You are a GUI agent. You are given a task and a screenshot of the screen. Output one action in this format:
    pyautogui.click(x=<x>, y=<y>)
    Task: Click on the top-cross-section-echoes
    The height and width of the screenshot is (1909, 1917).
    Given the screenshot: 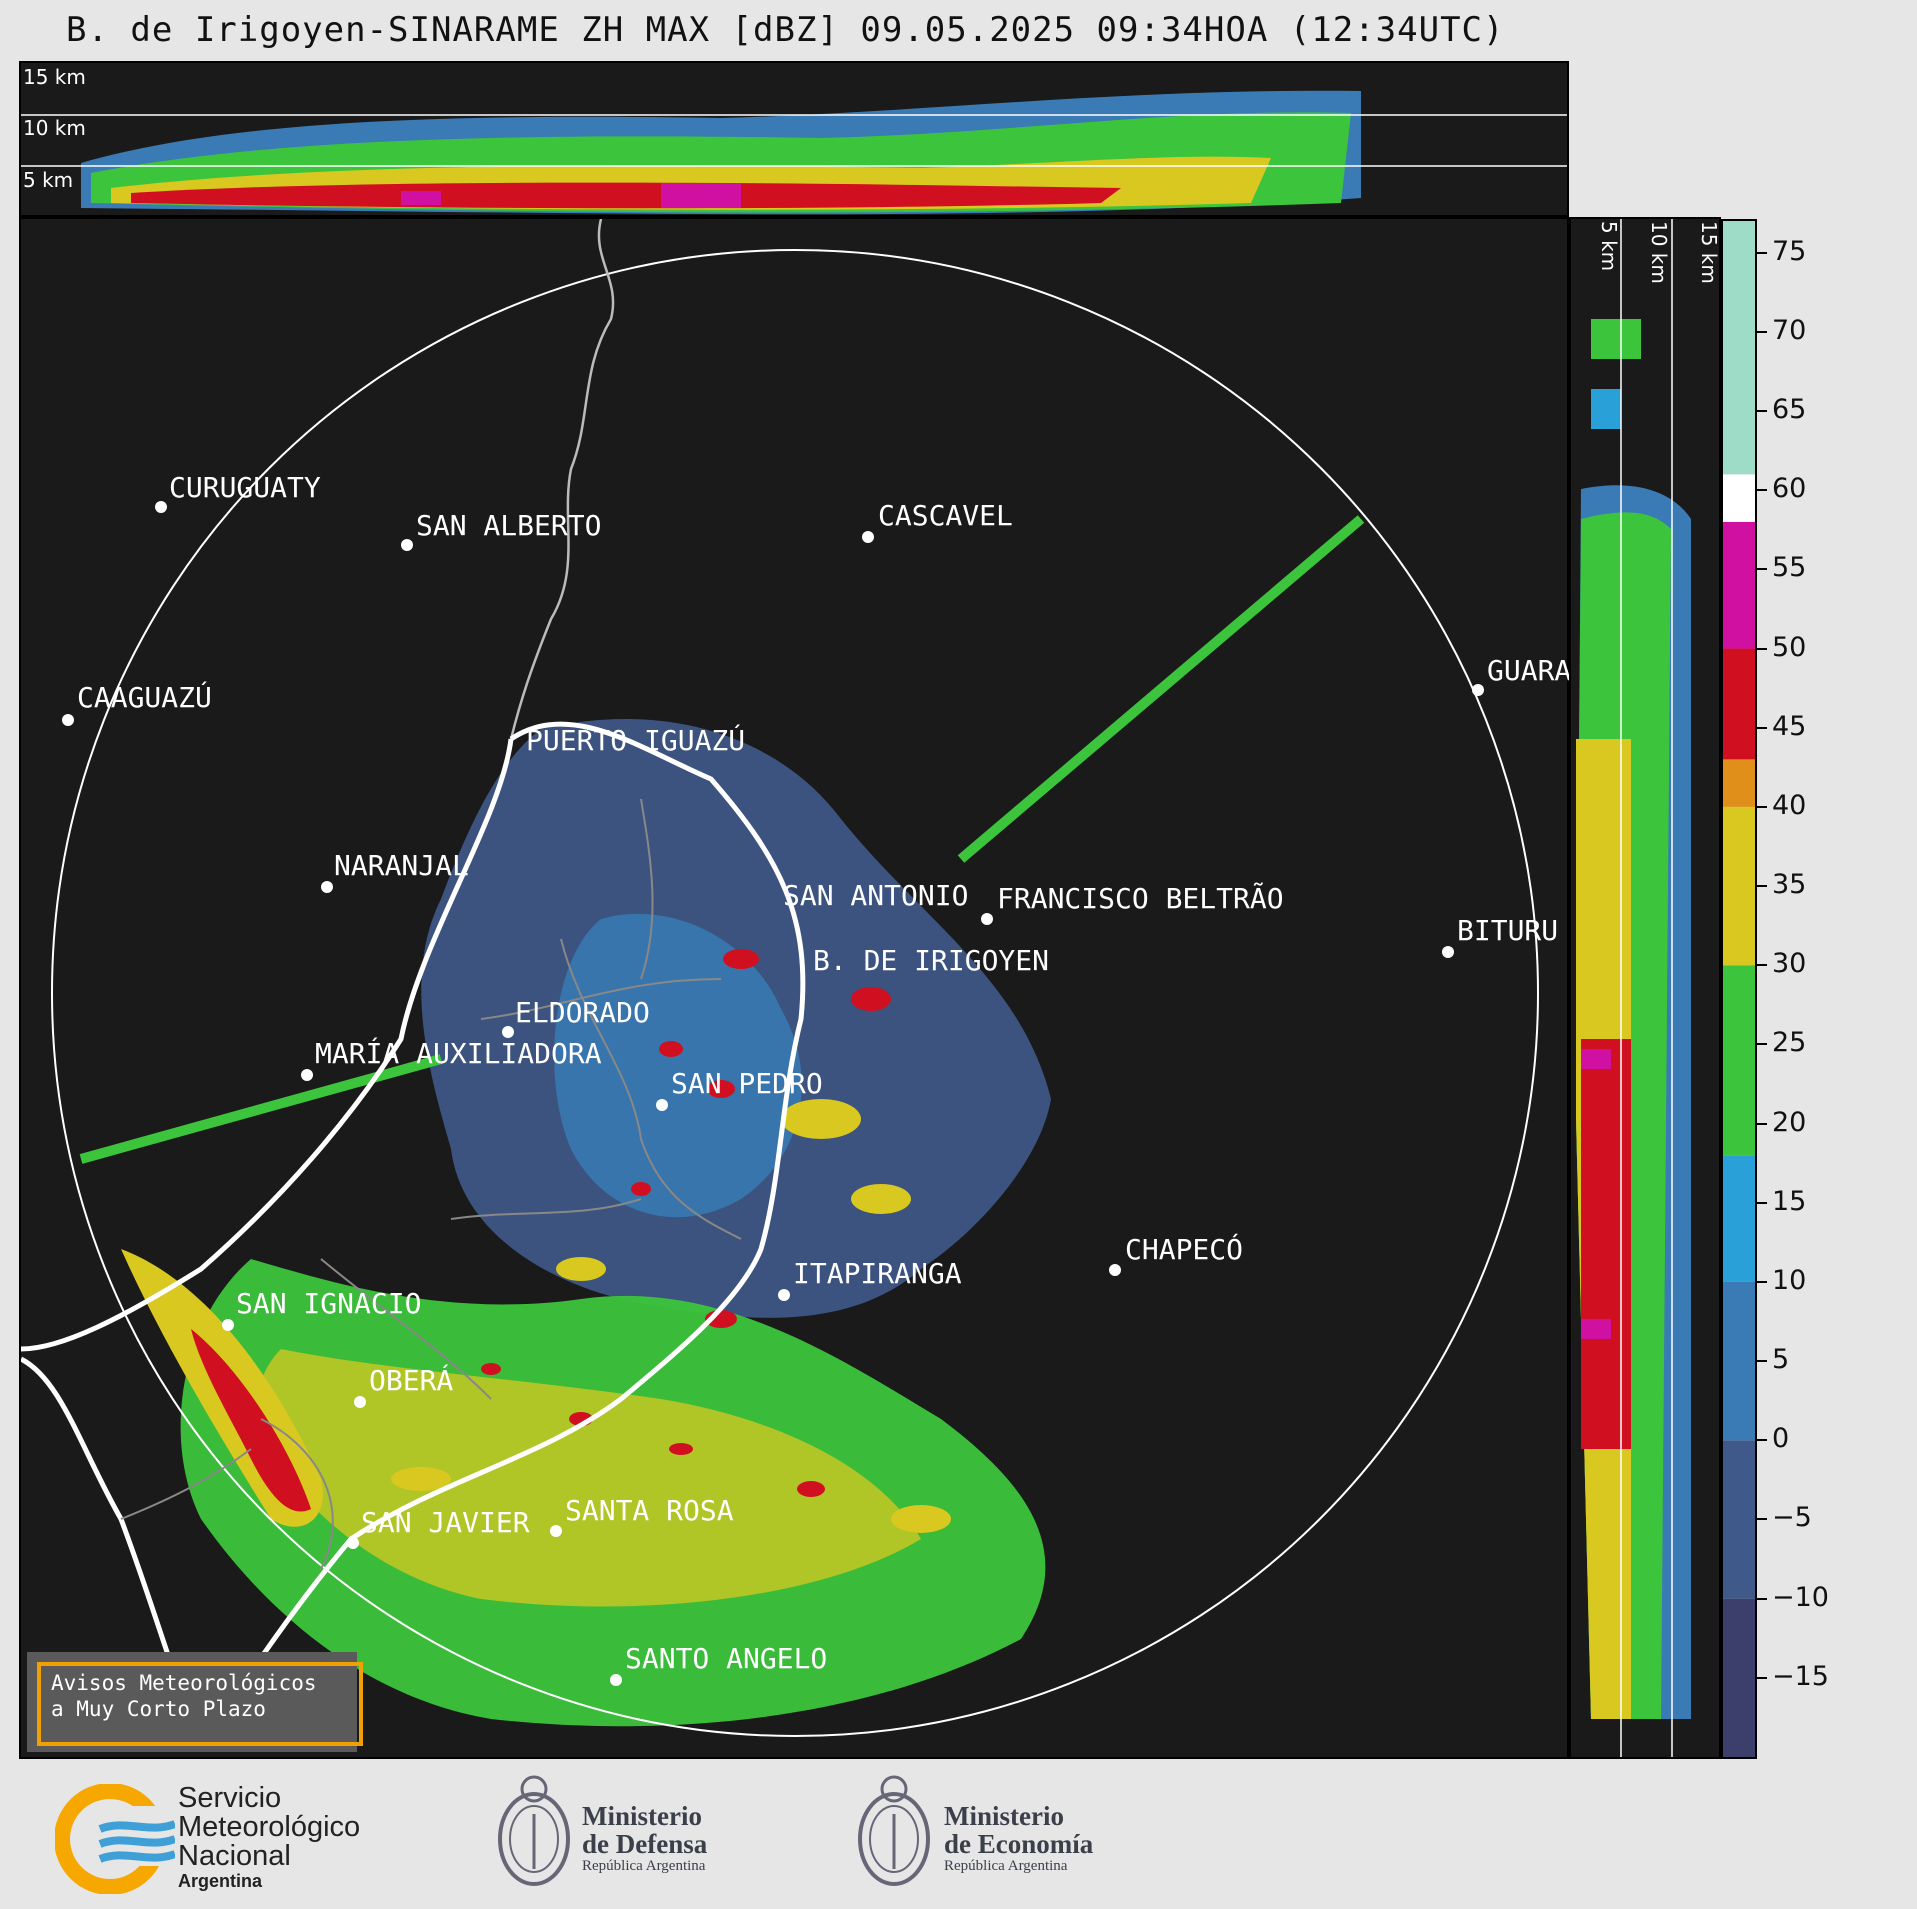 What is the action you would take?
    pyautogui.click(x=794, y=152)
    